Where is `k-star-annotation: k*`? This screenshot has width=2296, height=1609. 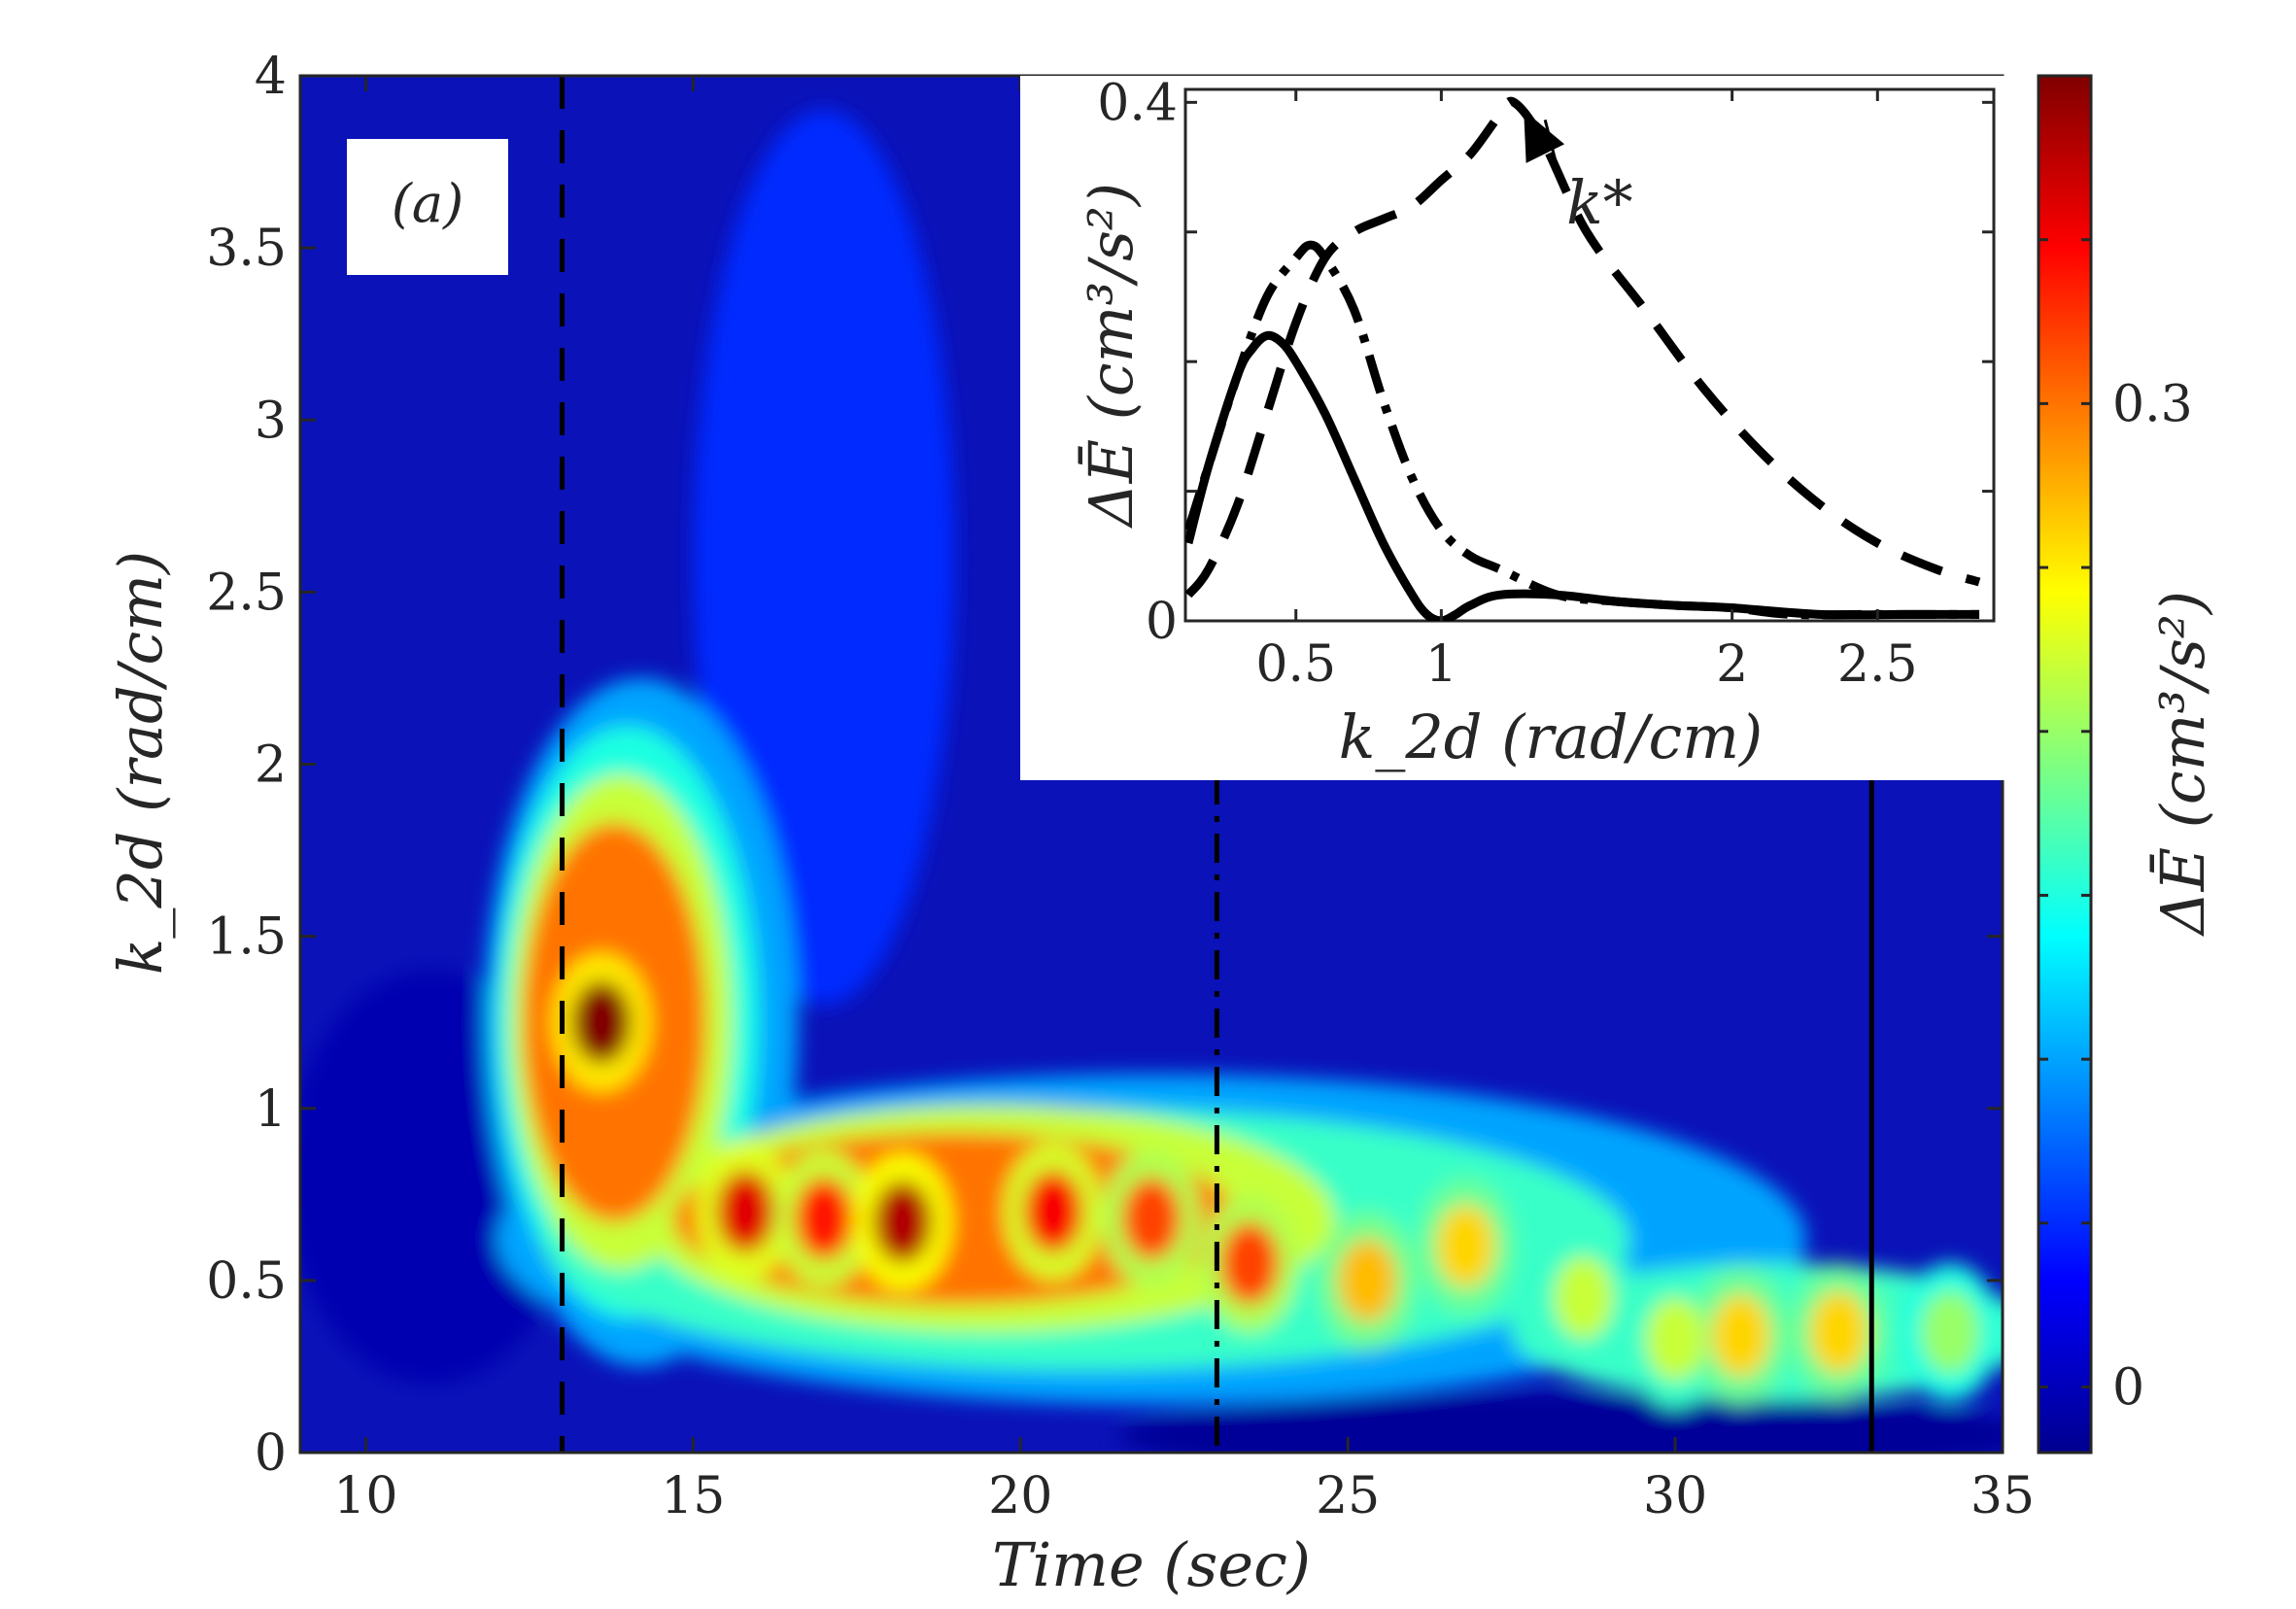 k-star-annotation: k* is located at coordinates (1578, 174).